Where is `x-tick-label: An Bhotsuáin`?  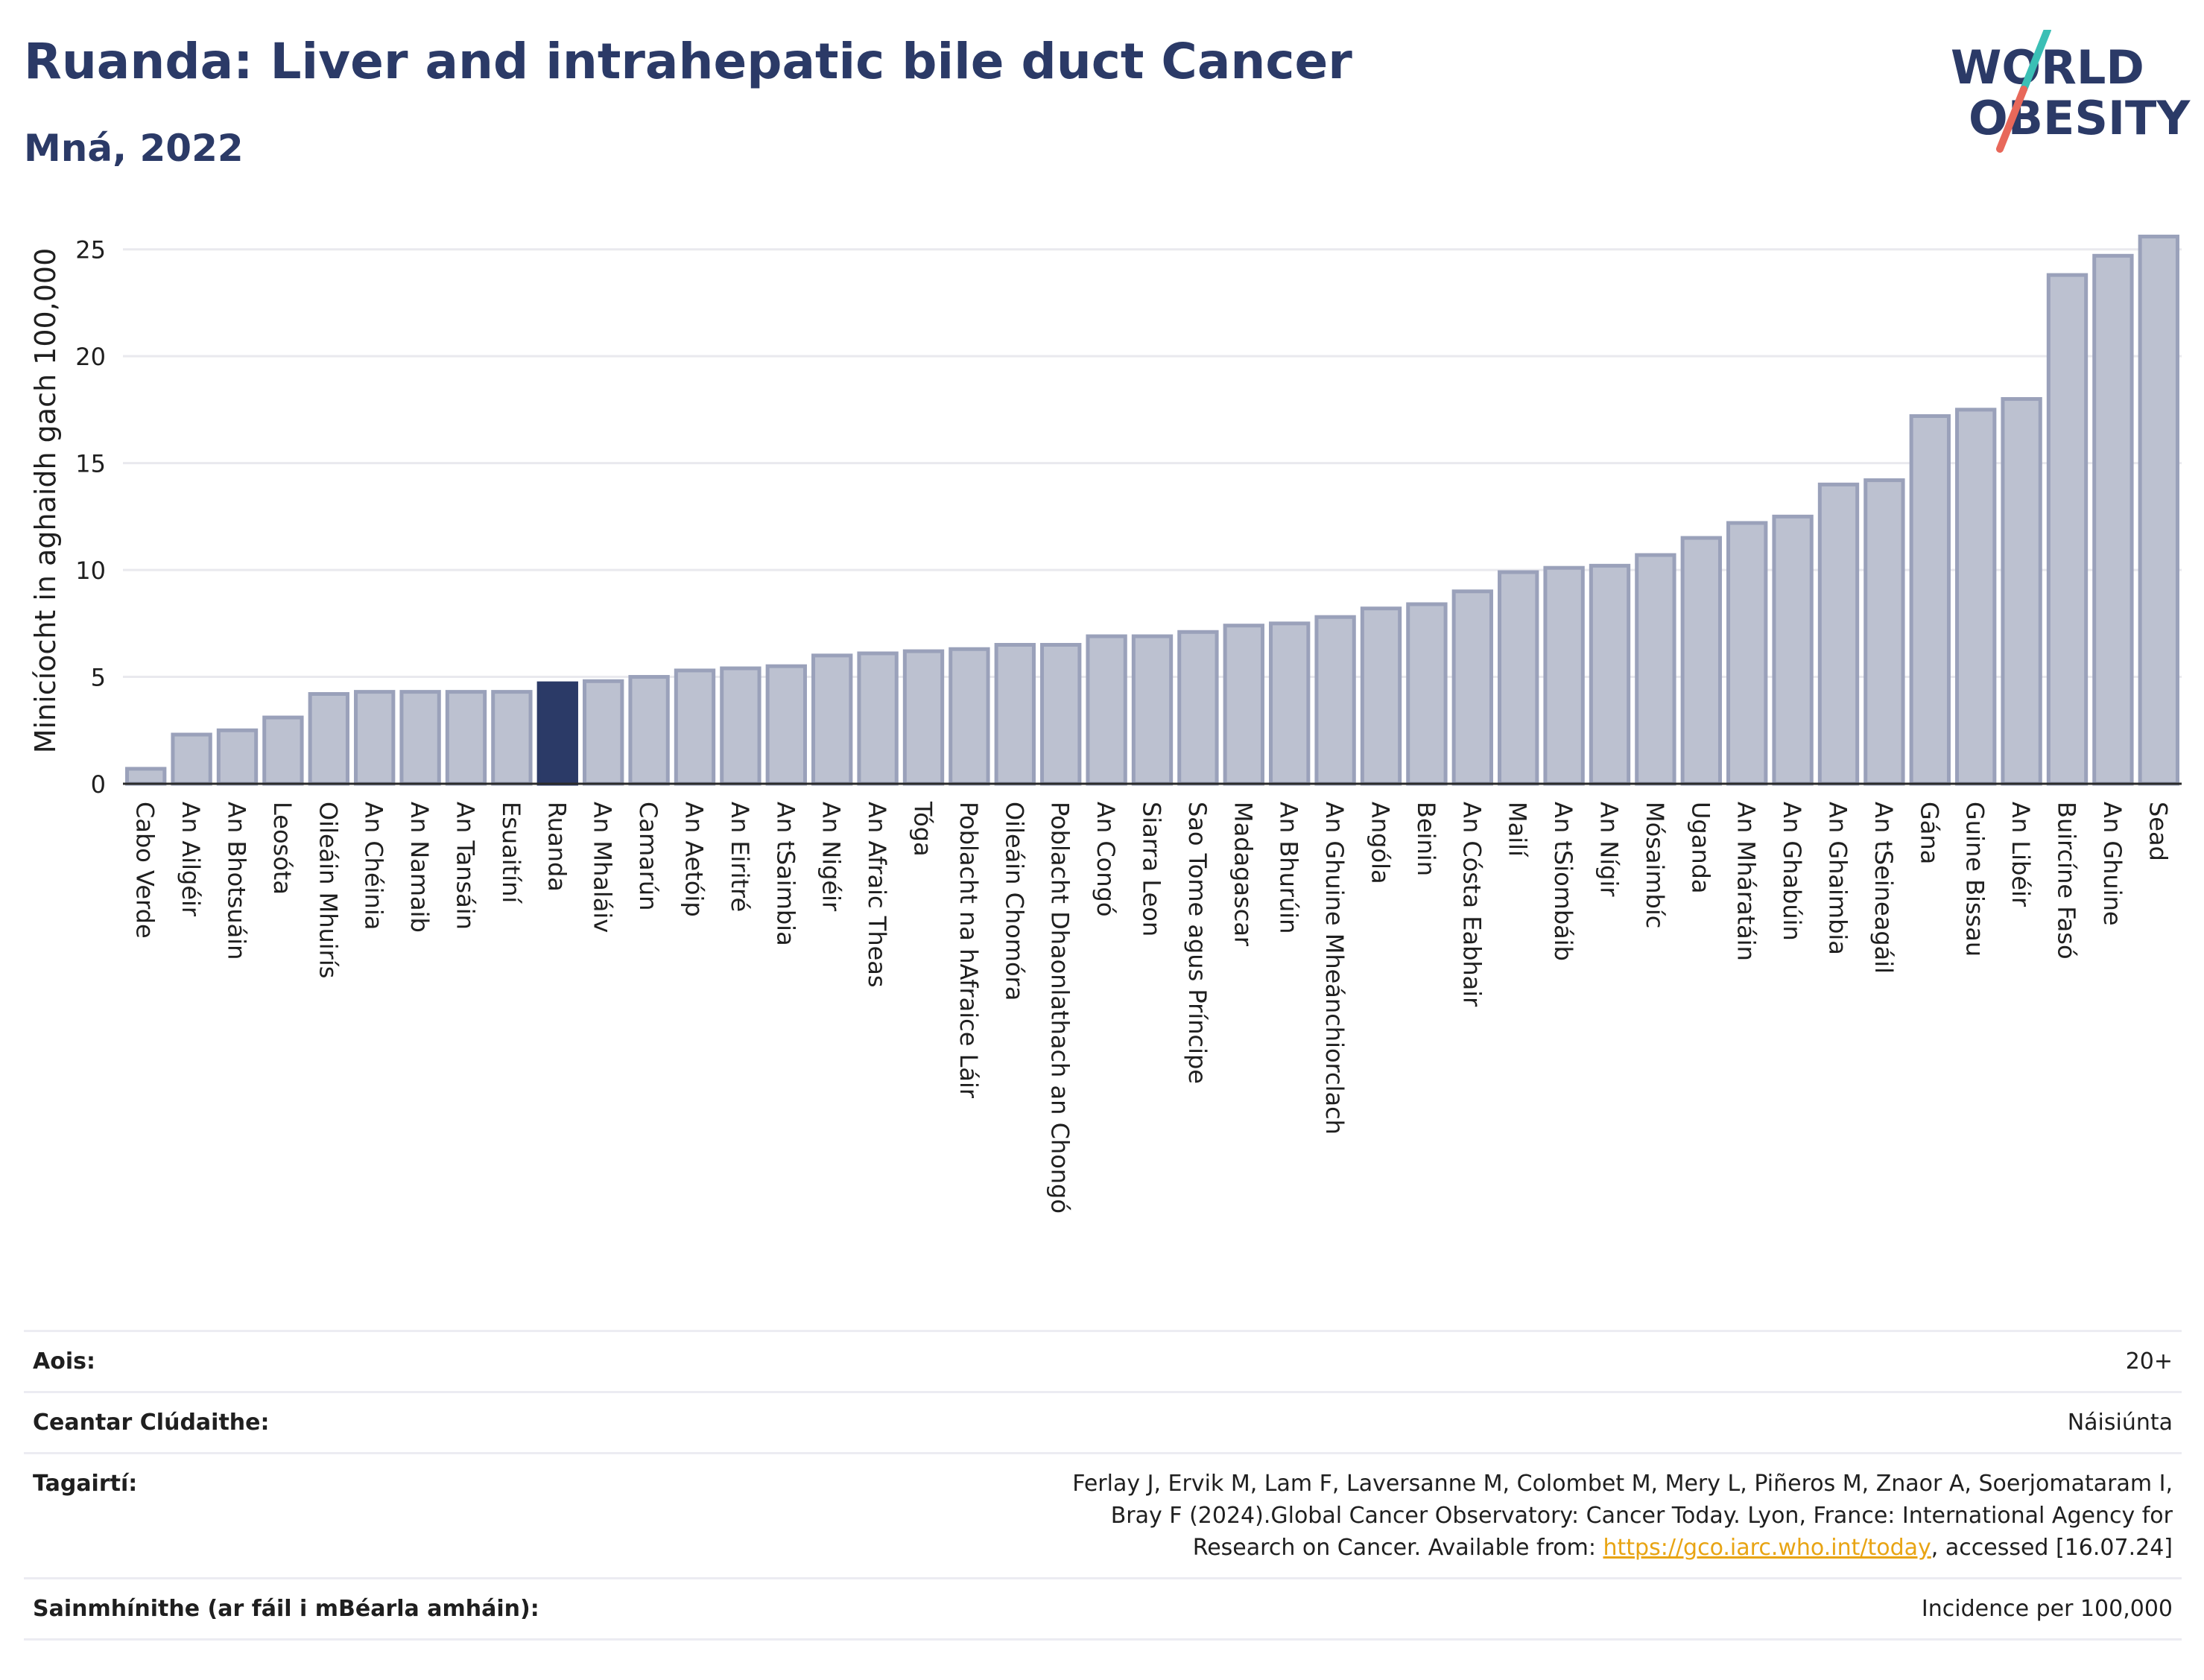 x-tick-label: An Bhotsuáin is located at coordinates (237, 881).